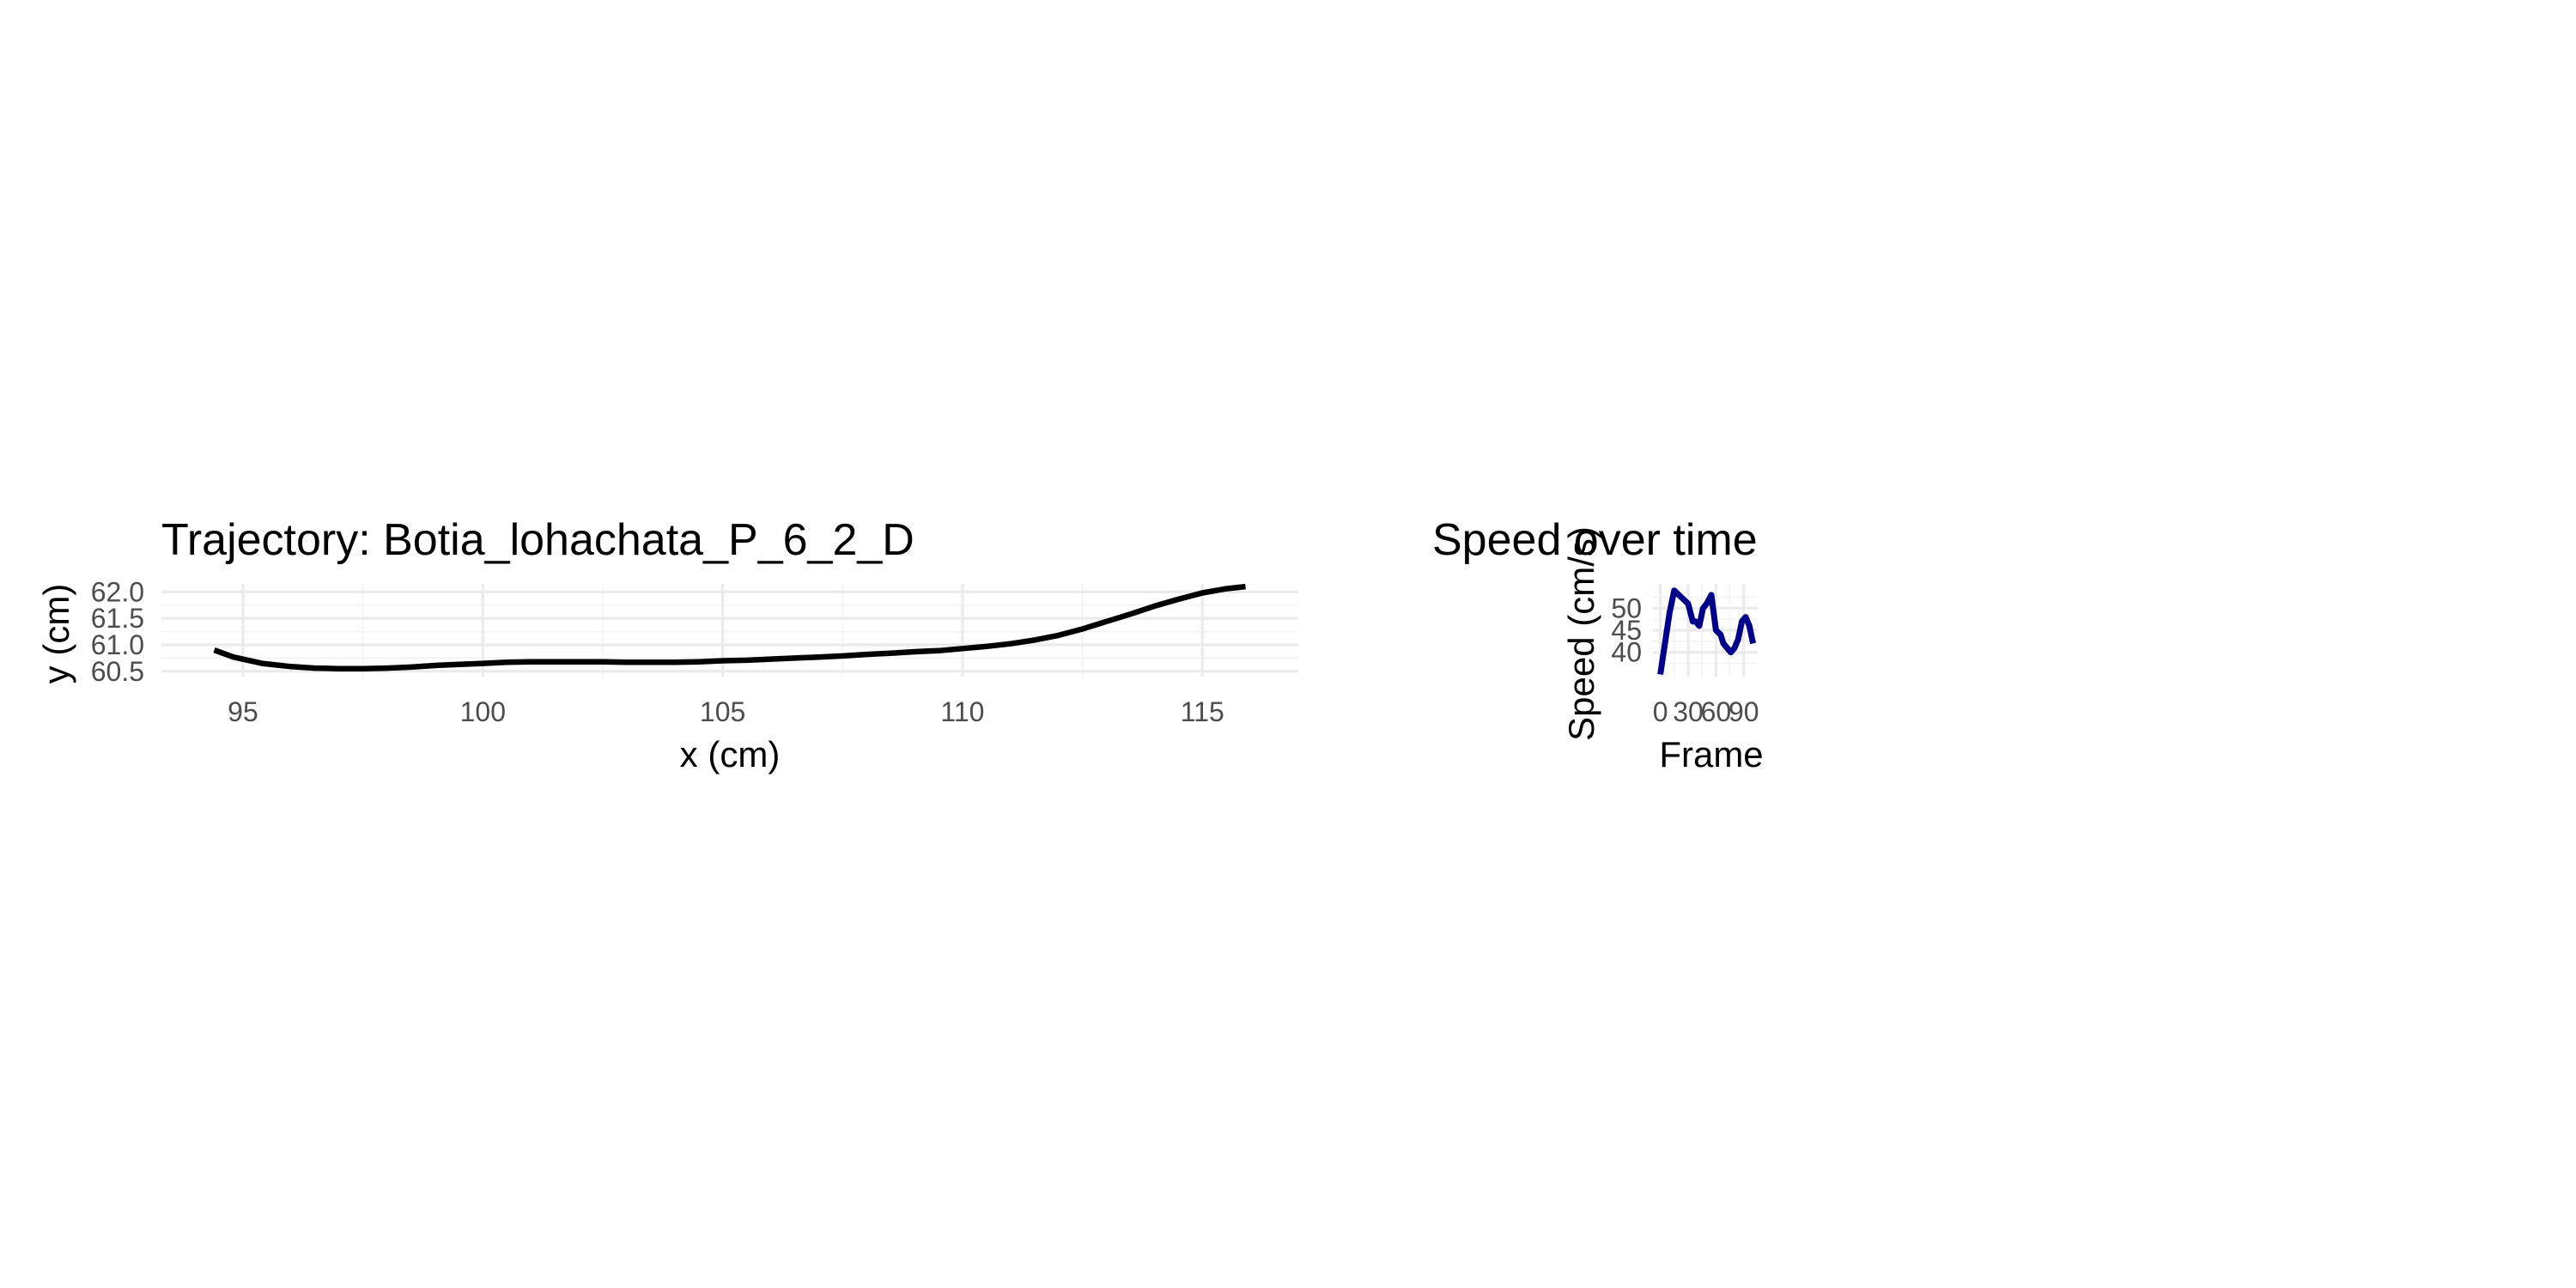 This screenshot has width=2576, height=1288. I want to click on trajectory-title: Trajectory: Botia_lohachata_P_6_2_D, so click(537, 540).